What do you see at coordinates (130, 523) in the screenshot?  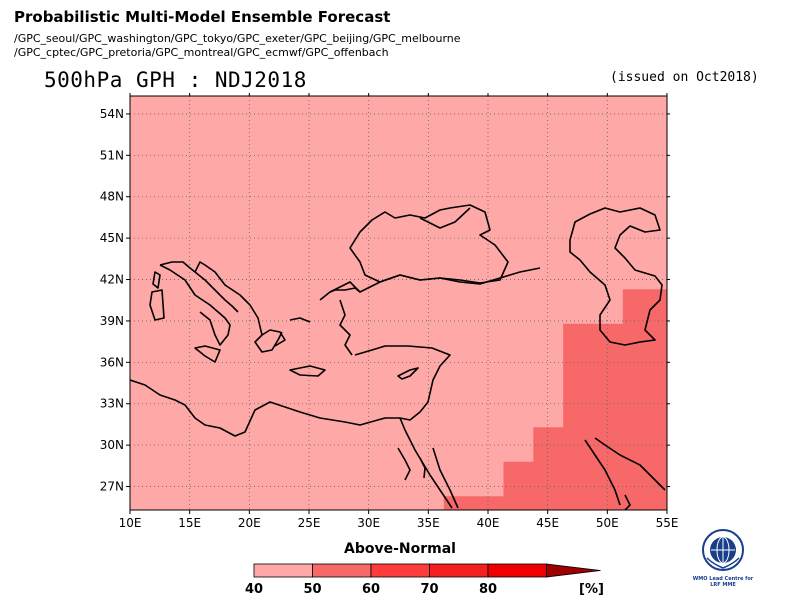 I see `lon-tick-label: 10E` at bounding box center [130, 523].